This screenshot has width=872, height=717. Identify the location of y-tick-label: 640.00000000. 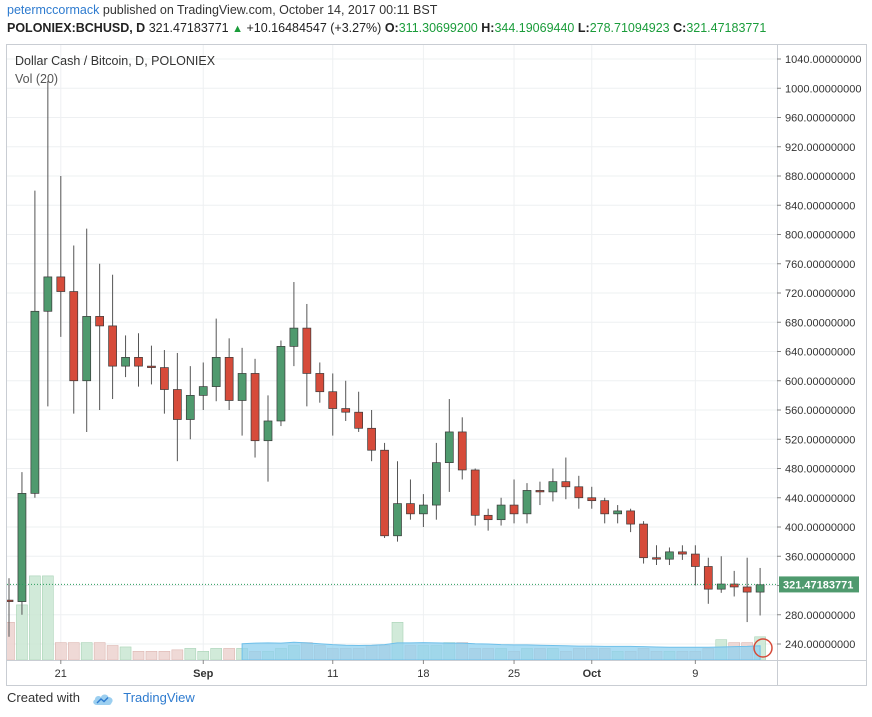
(820, 353).